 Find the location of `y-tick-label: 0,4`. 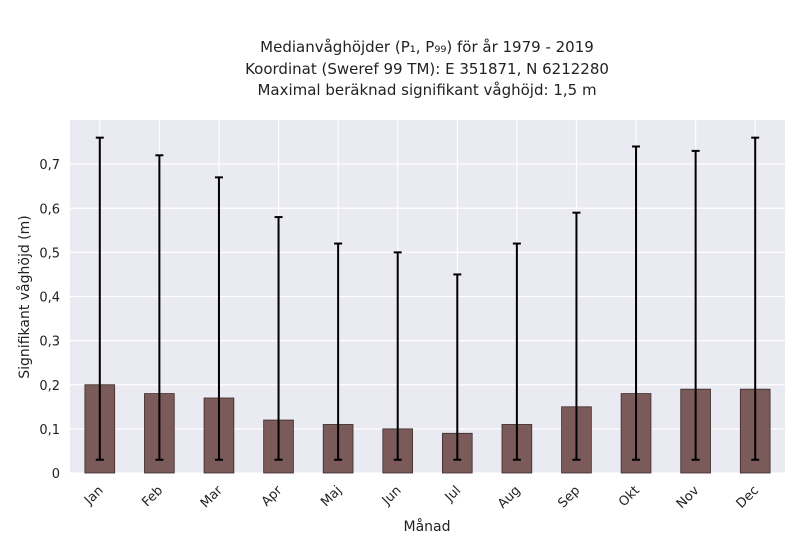

y-tick-label: 0,4 is located at coordinates (49, 298).